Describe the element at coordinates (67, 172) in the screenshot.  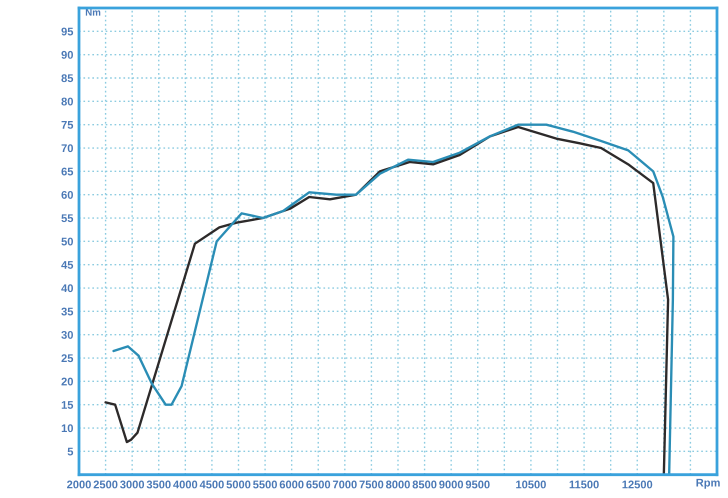
I see `y-tick-label: 65` at that location.